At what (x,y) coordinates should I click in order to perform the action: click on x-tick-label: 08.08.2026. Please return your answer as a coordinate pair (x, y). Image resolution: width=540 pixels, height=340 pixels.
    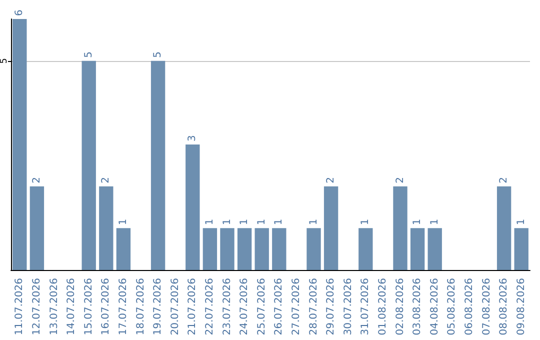
    Looking at the image, I should click on (504, 307).